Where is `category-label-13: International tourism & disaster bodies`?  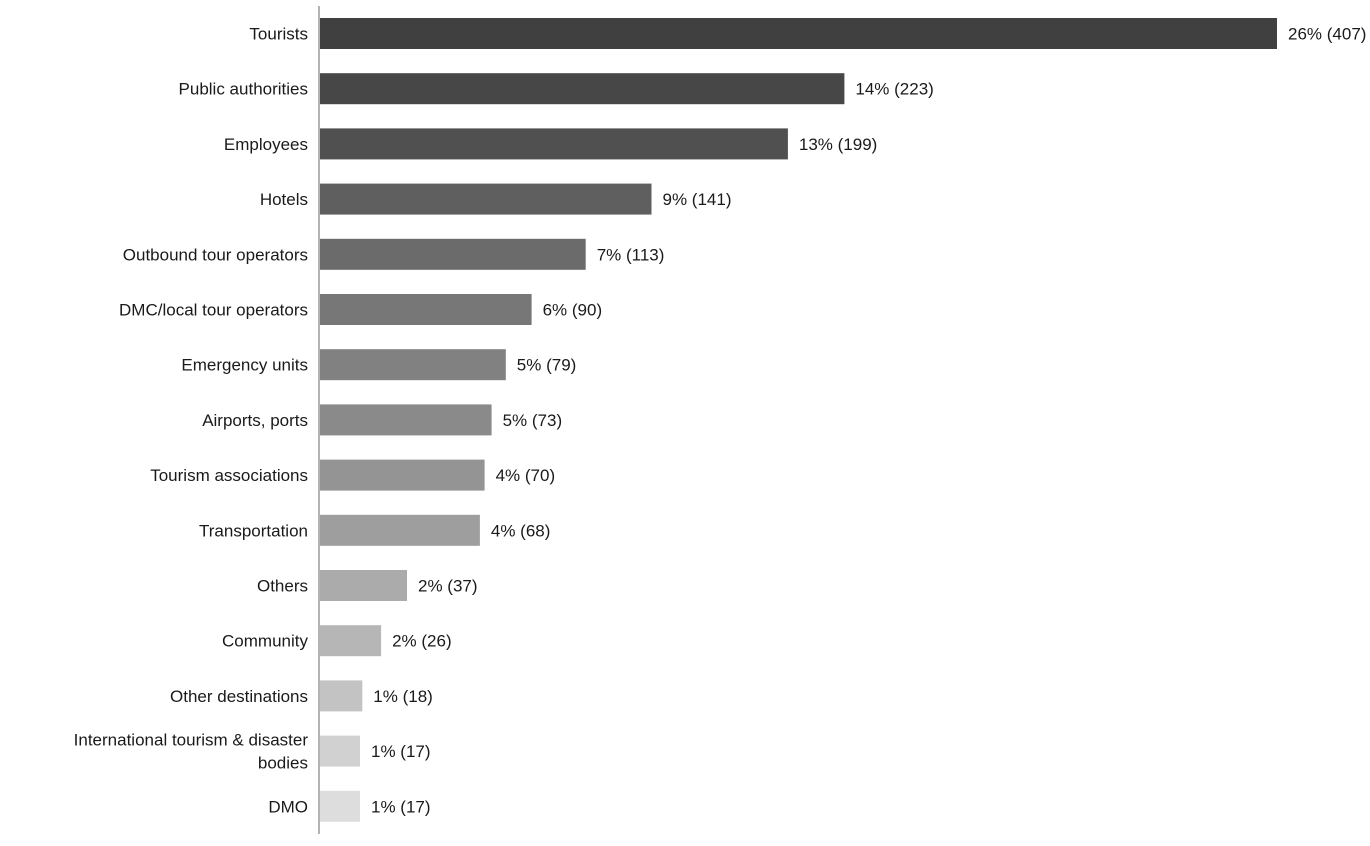
category-label-13: International tourism & disaster bodies is located at coordinates (191, 752).